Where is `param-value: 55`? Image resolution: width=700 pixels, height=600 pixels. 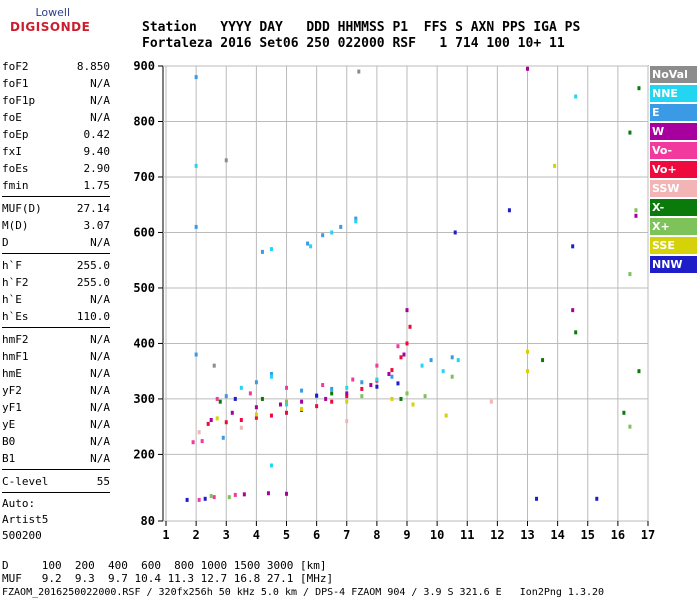 param-value: 55 is located at coordinates (103, 481).